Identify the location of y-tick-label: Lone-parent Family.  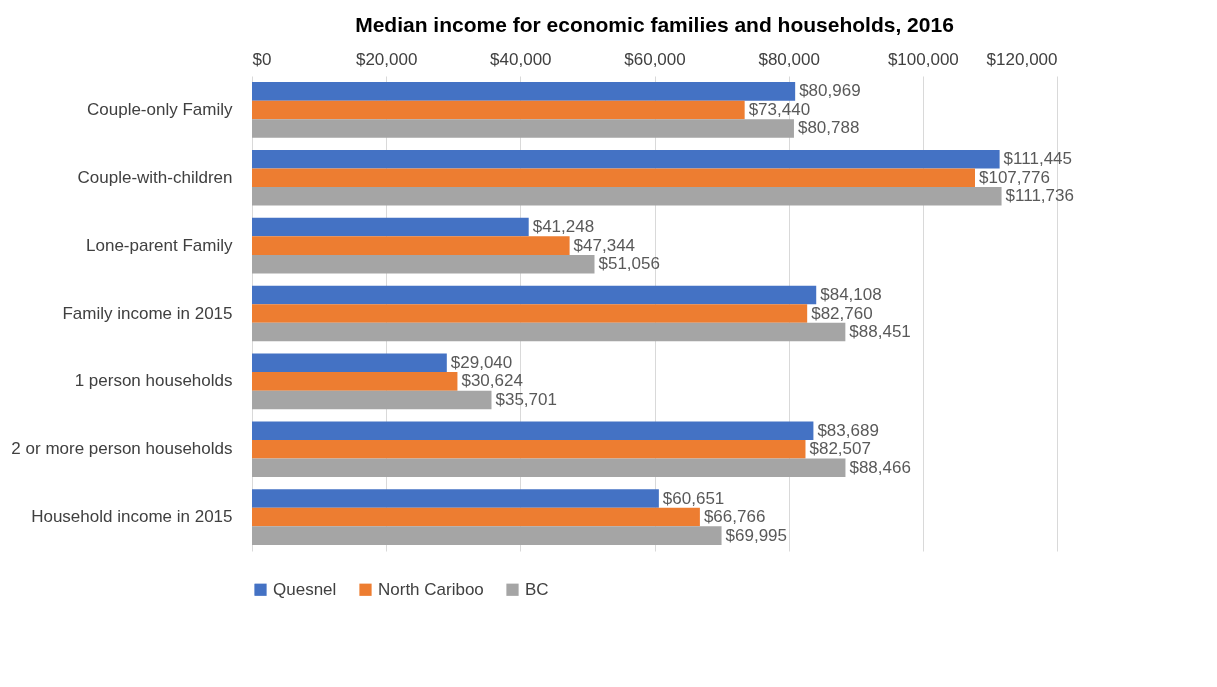
(159, 245).